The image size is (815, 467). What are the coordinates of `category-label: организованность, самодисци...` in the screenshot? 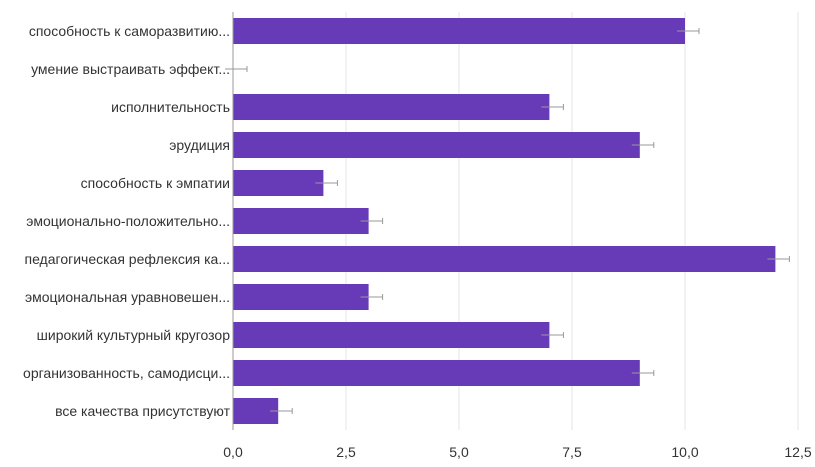 It's located at (126, 373).